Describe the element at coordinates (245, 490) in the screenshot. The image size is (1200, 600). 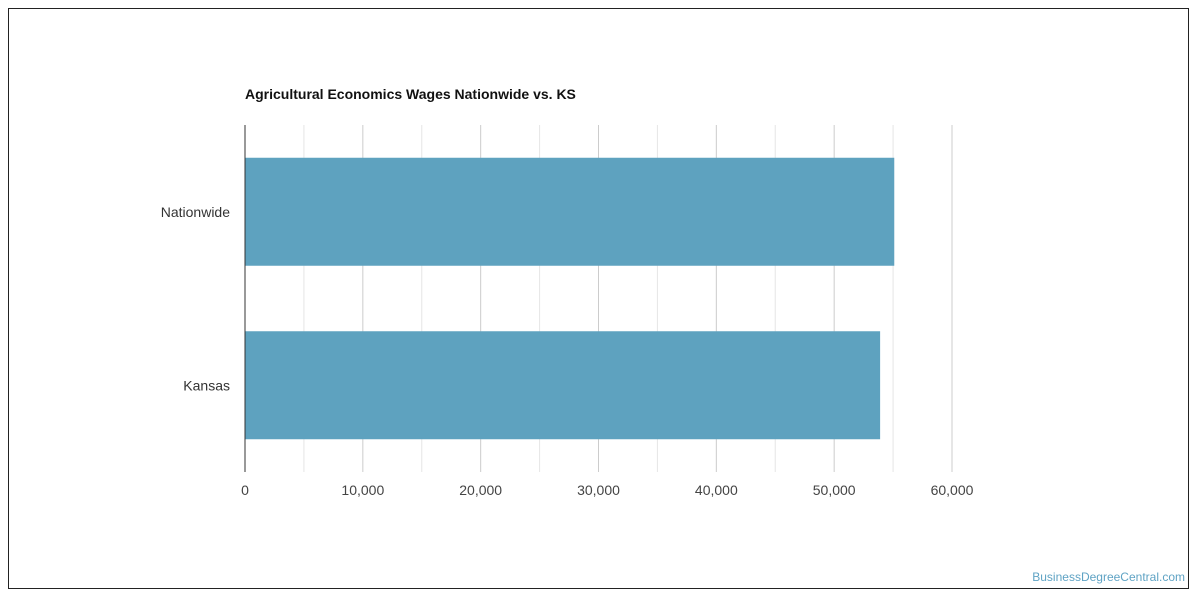
I see `x-tick-label: 0` at that location.